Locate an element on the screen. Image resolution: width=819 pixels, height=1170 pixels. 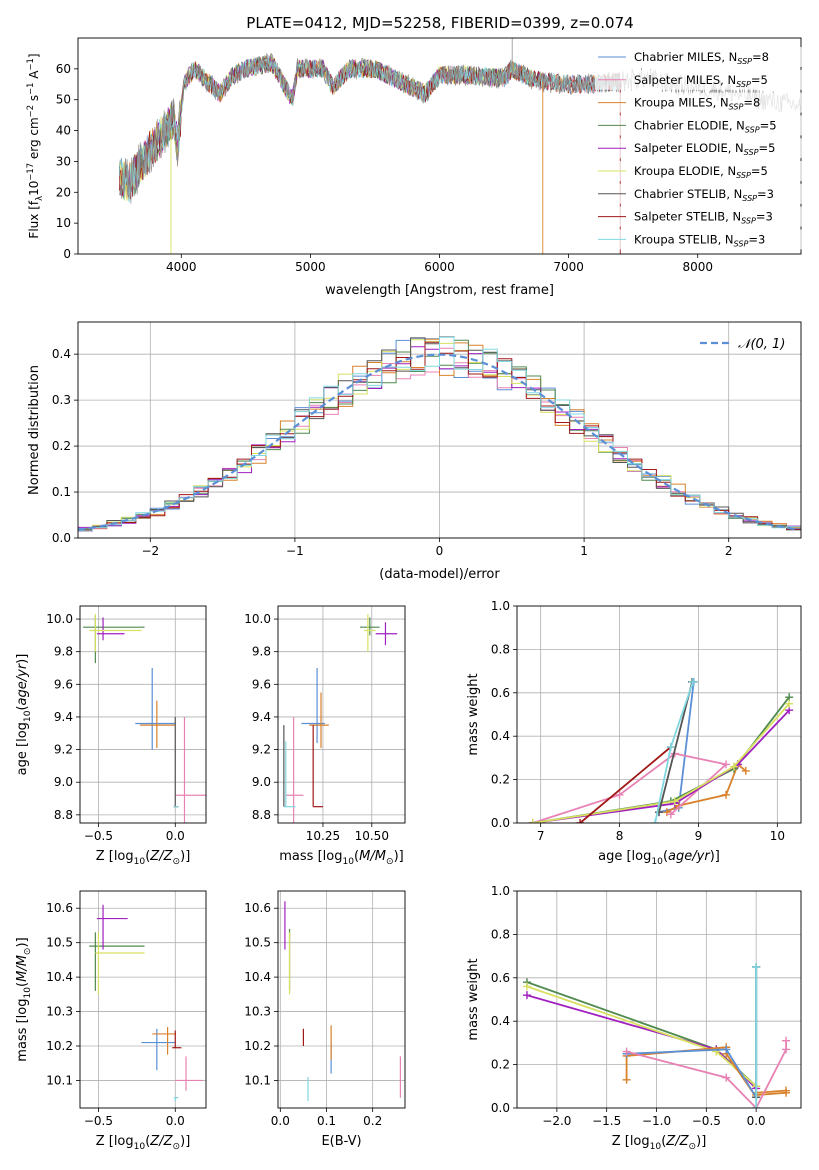
x-tick-label: 1 is located at coordinates (584, 551).